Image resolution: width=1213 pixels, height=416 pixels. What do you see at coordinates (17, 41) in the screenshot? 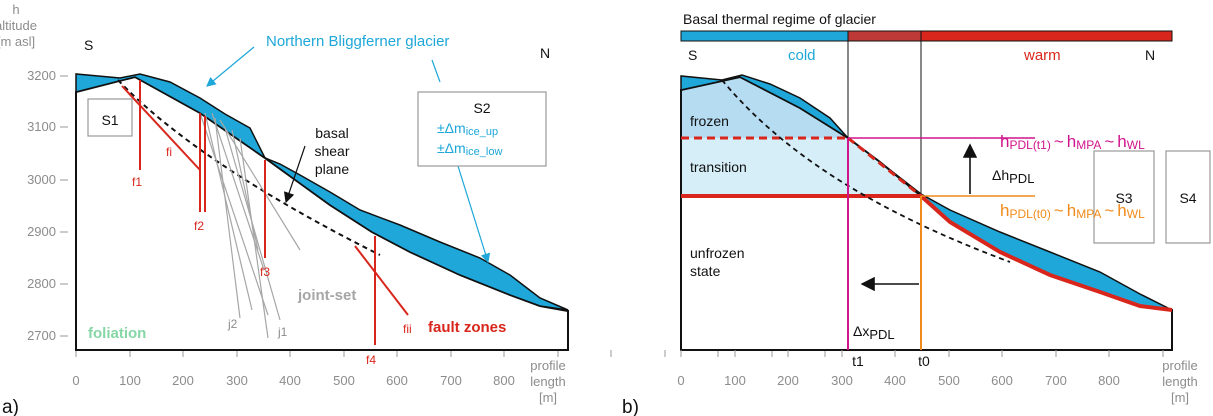
I see `y-axis-title-line3: [m asl]` at bounding box center [17, 41].